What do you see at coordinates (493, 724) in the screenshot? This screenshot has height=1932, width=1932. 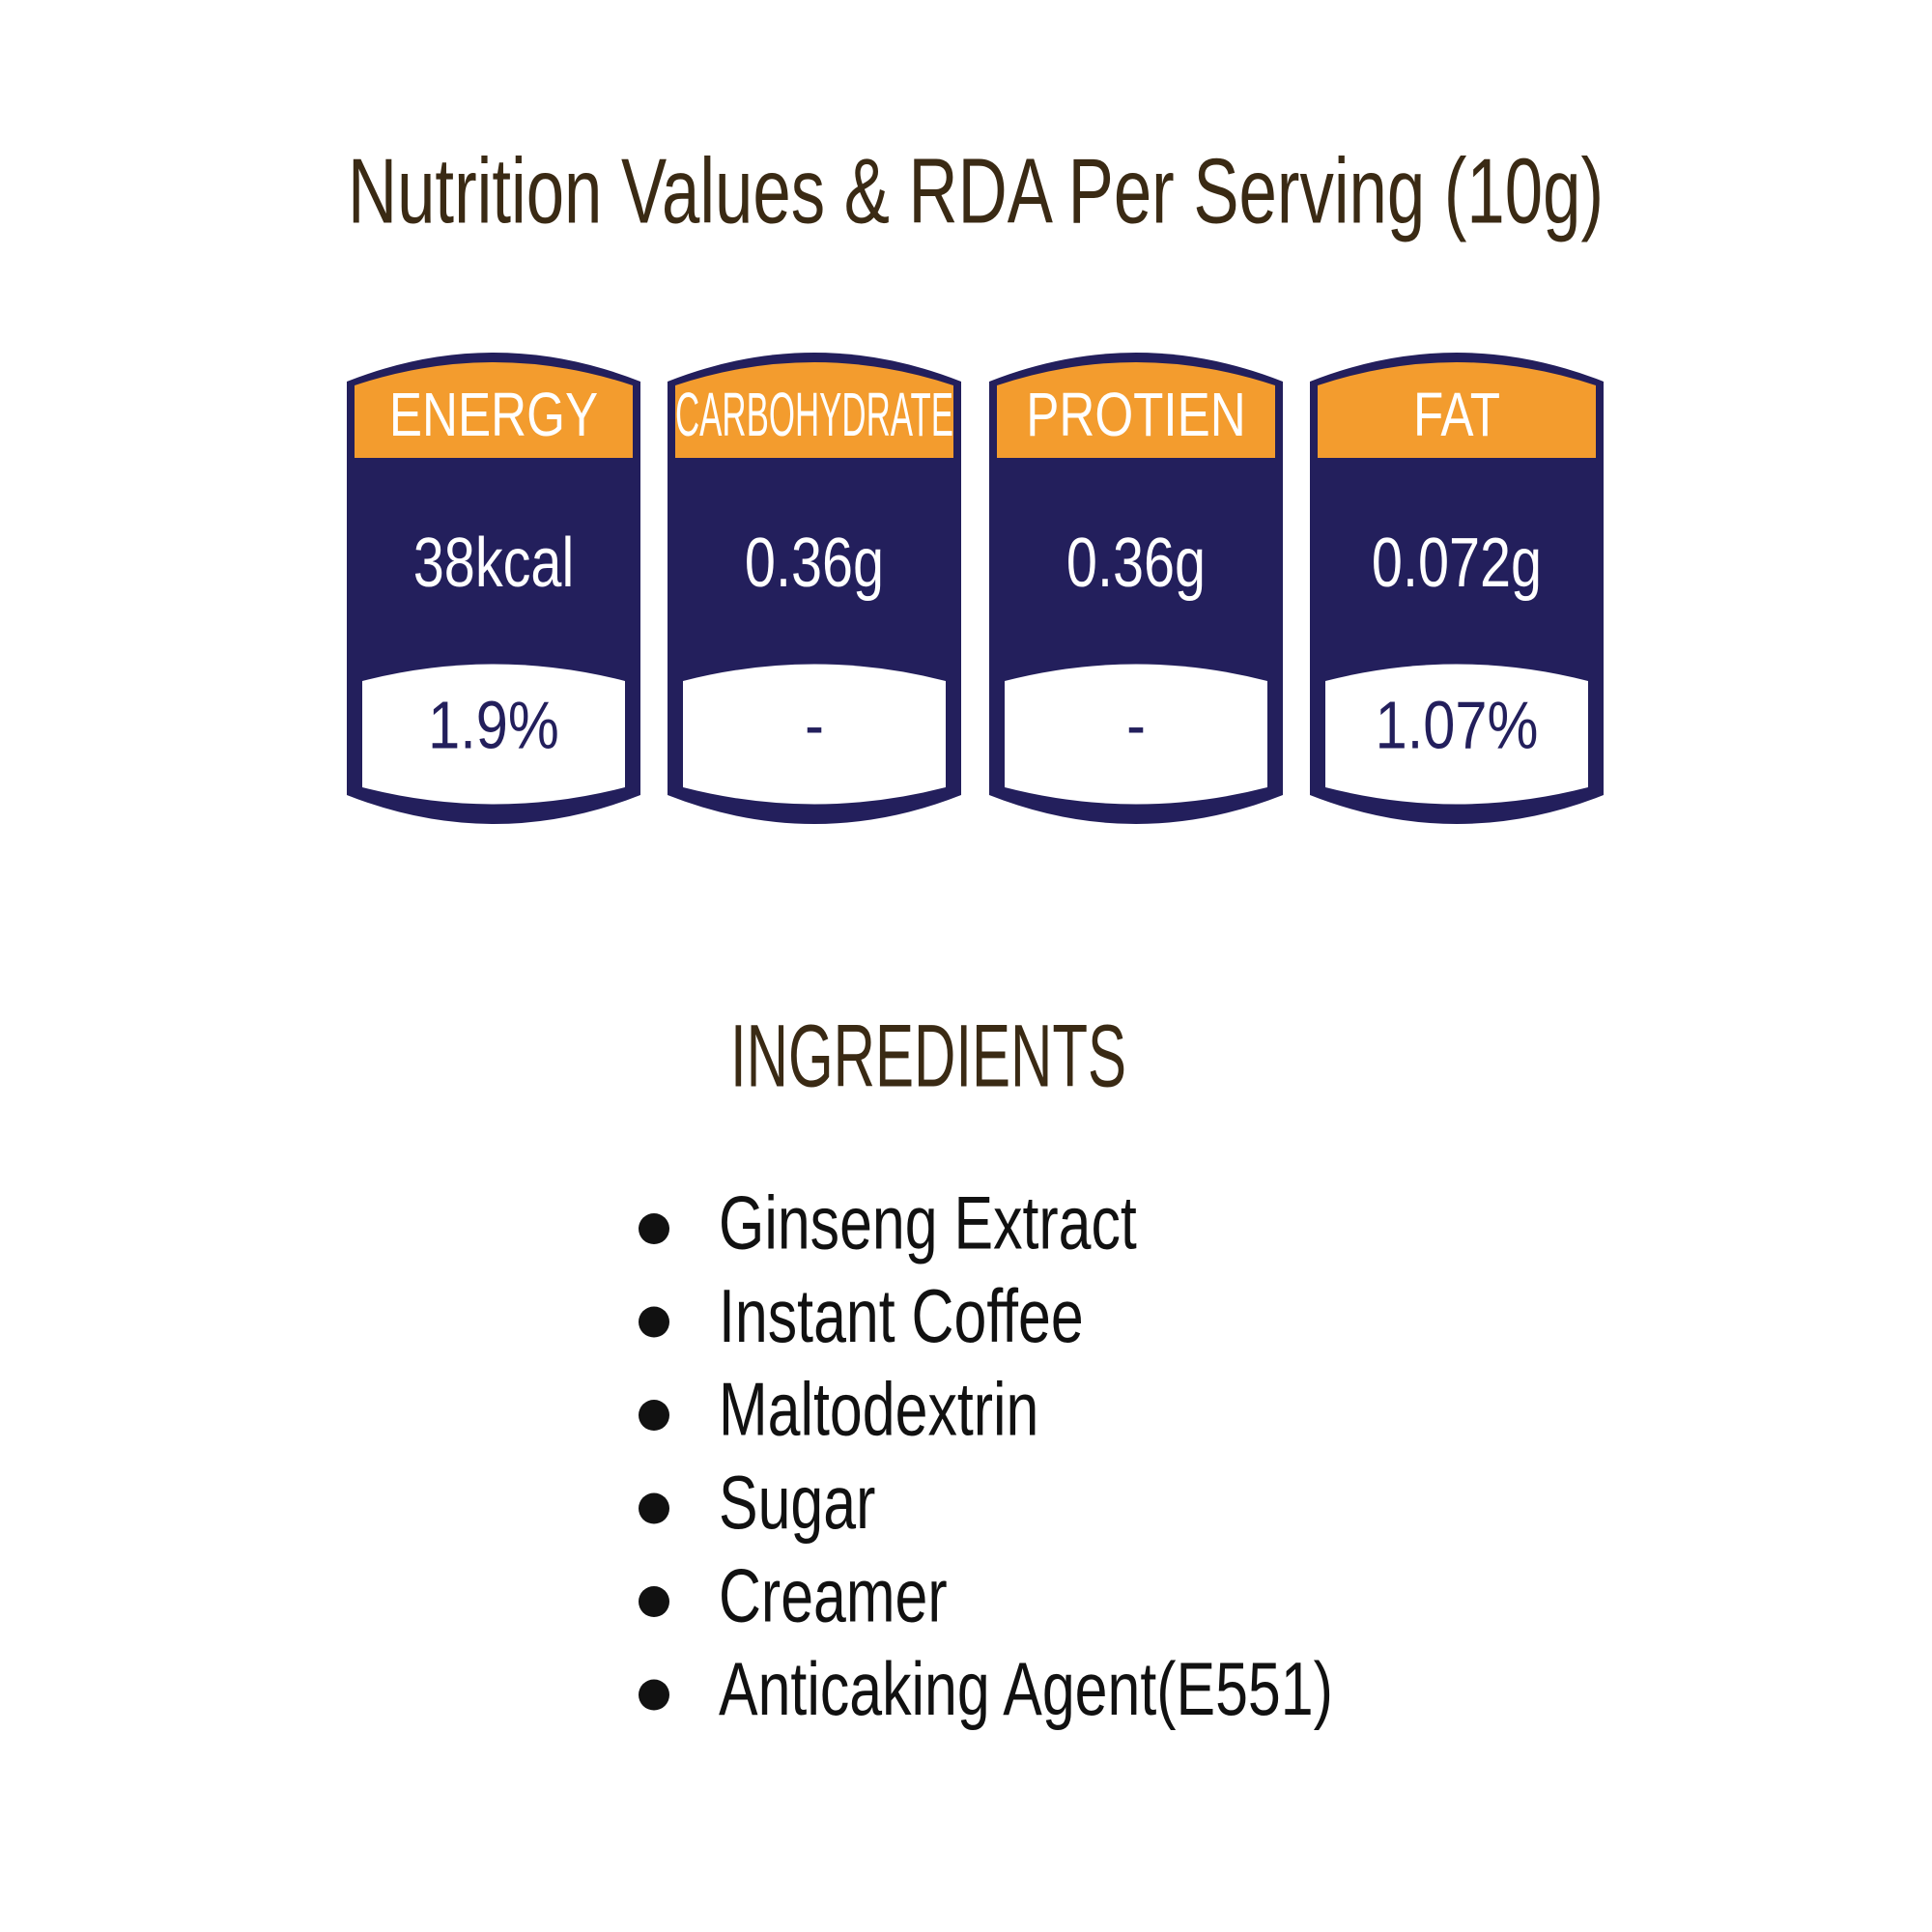 I see `nutrient-rda: 1.9%` at bounding box center [493, 724].